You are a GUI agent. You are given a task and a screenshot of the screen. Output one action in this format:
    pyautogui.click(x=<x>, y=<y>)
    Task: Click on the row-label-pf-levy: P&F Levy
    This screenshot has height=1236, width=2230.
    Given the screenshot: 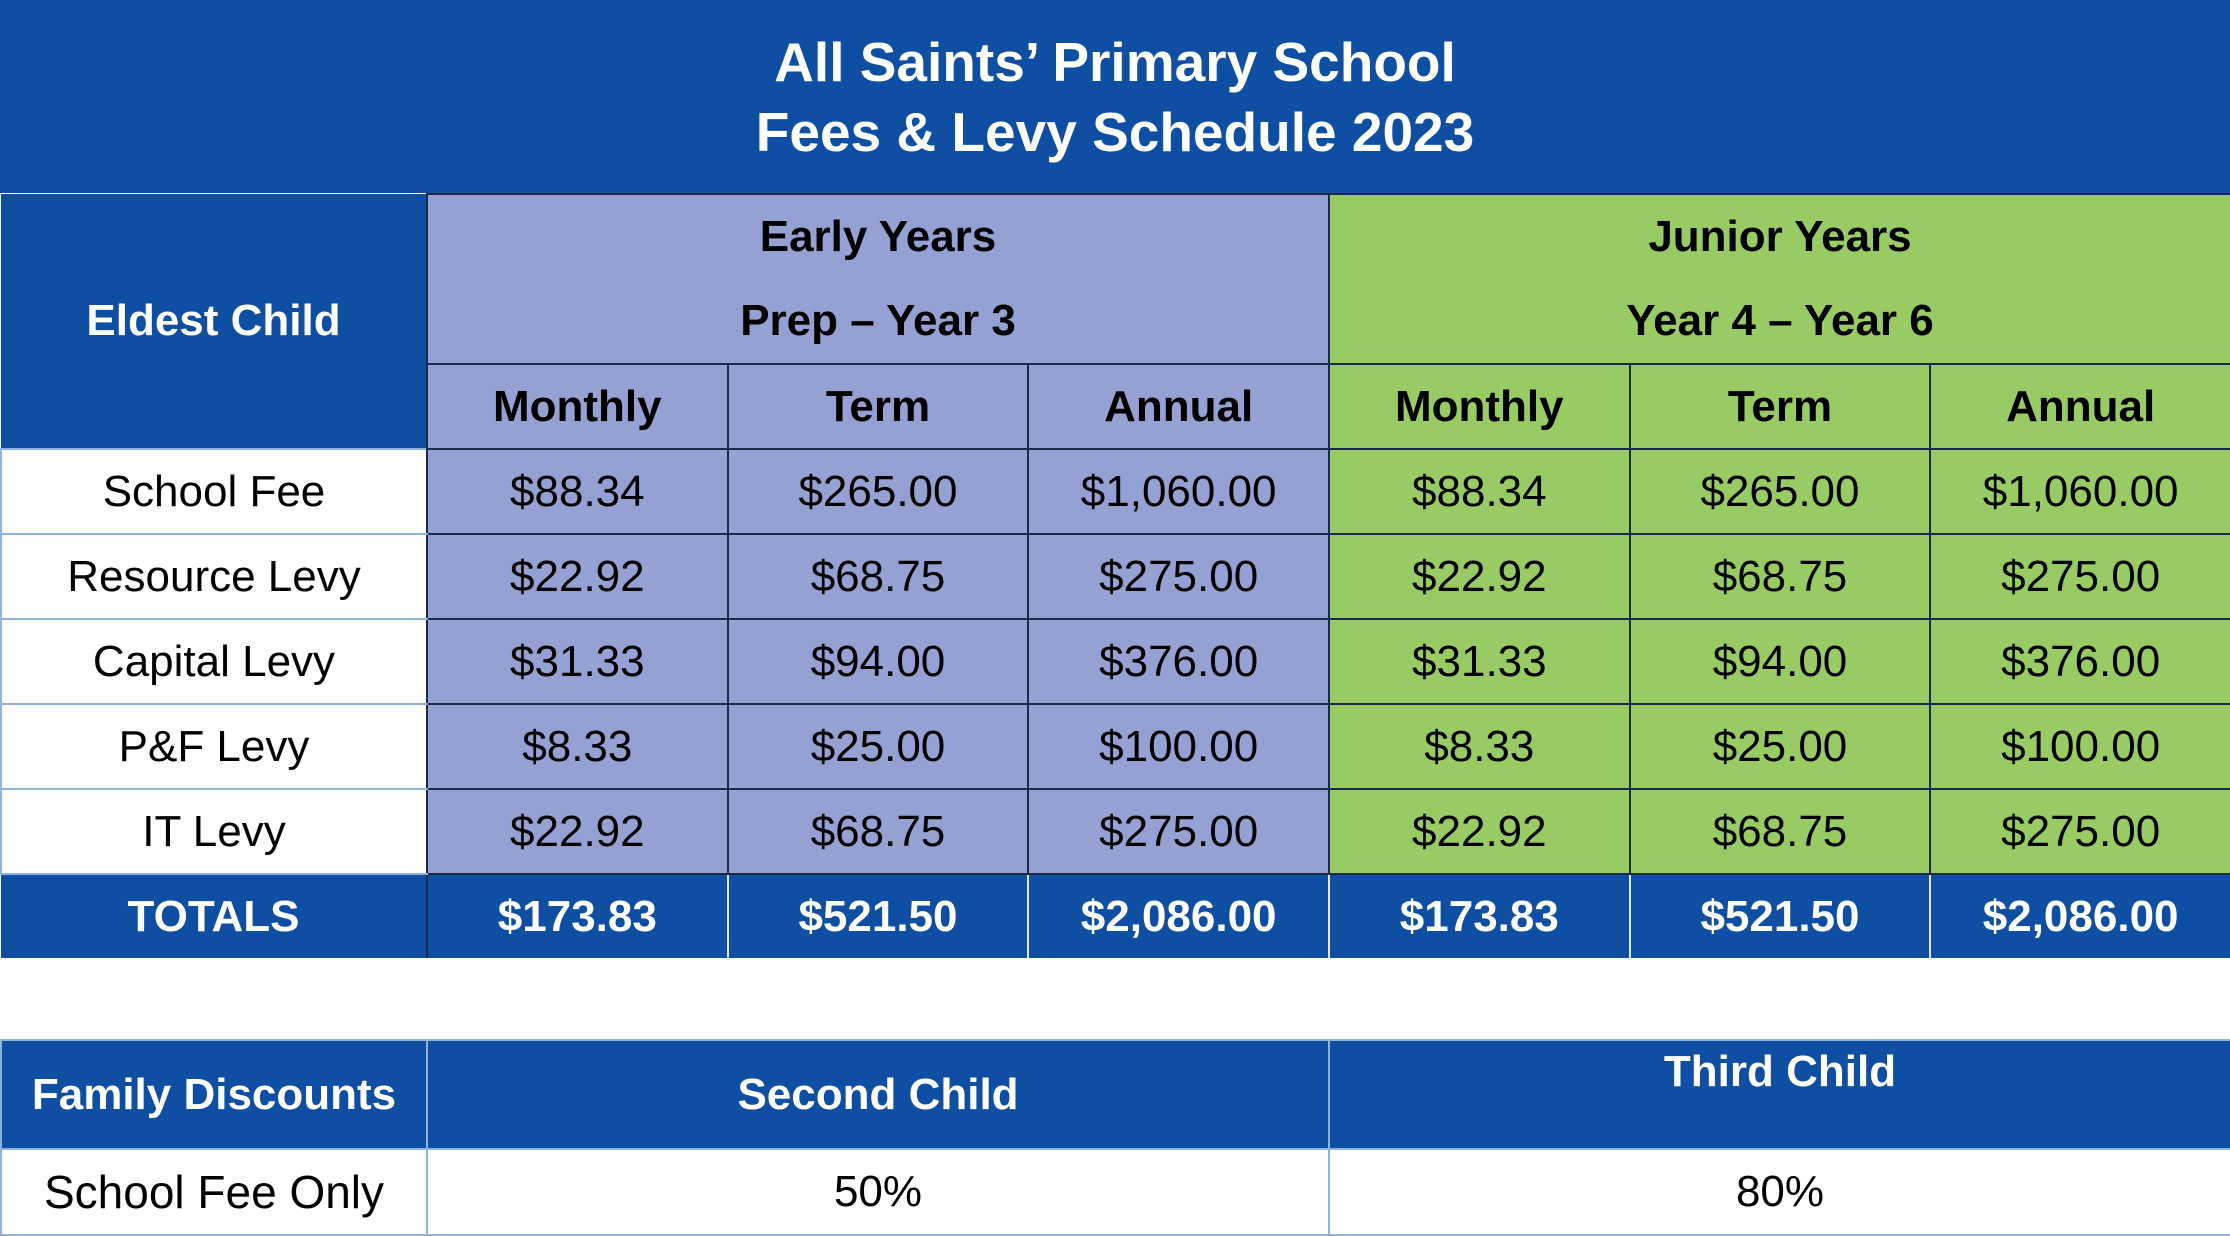 What is the action you would take?
    pyautogui.click(x=214, y=746)
    